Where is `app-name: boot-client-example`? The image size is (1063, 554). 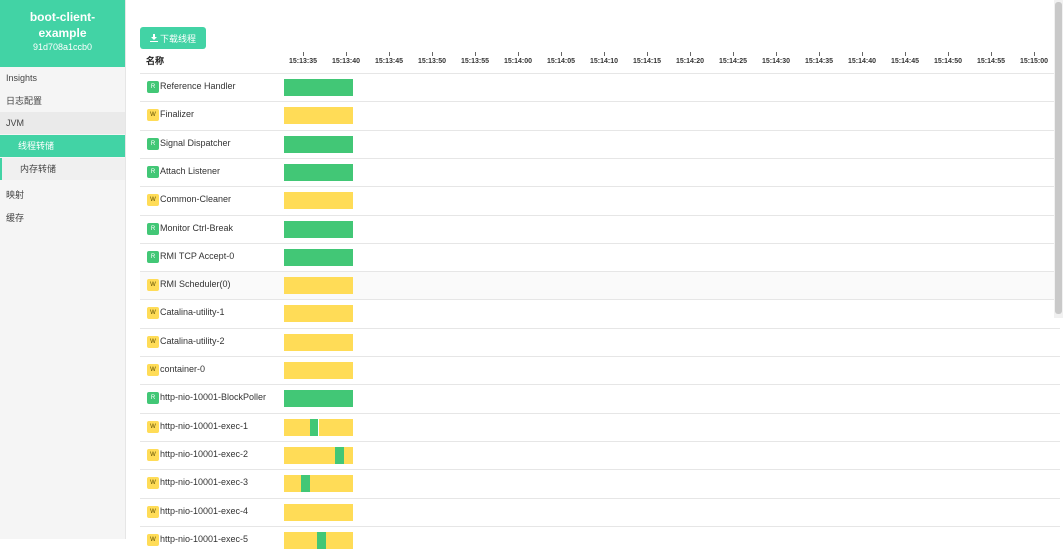
app-name: boot-client-example is located at coordinates (62, 25).